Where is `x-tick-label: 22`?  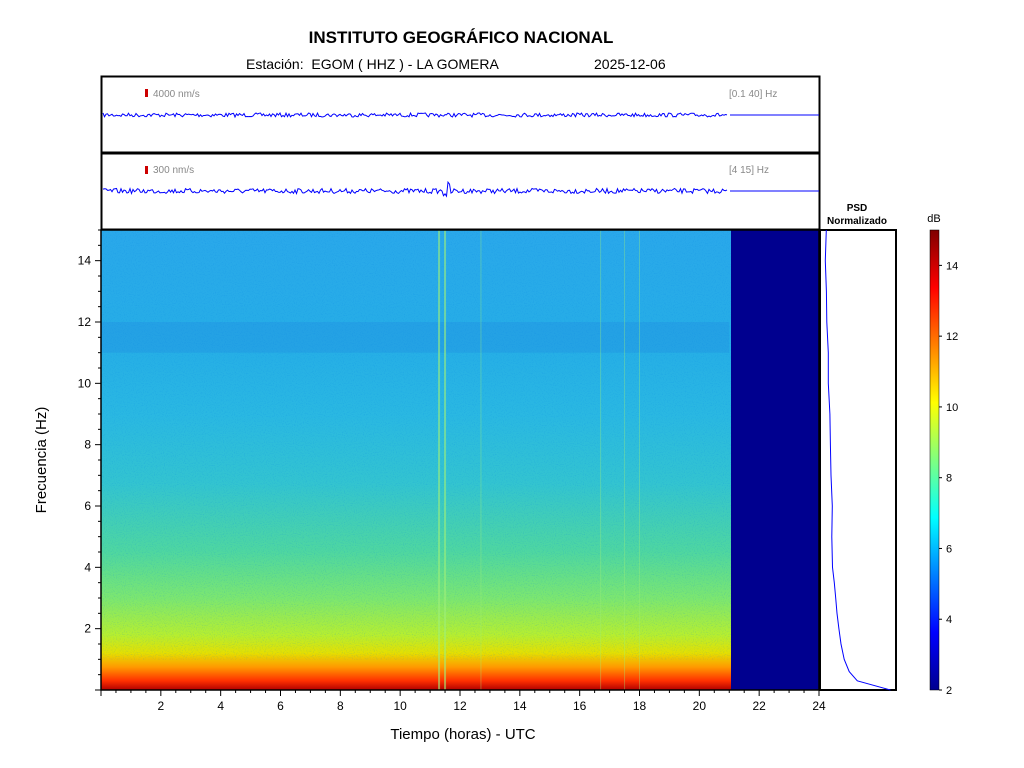 x-tick-label: 22 is located at coordinates (759, 706).